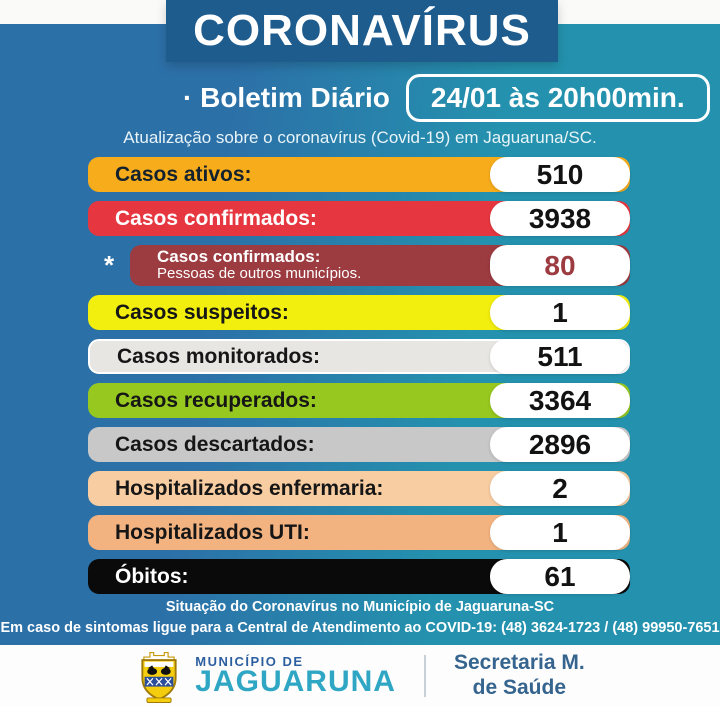  What do you see at coordinates (359, 174) in the screenshot?
I see `stat-row: Casos ativos: 510` at bounding box center [359, 174].